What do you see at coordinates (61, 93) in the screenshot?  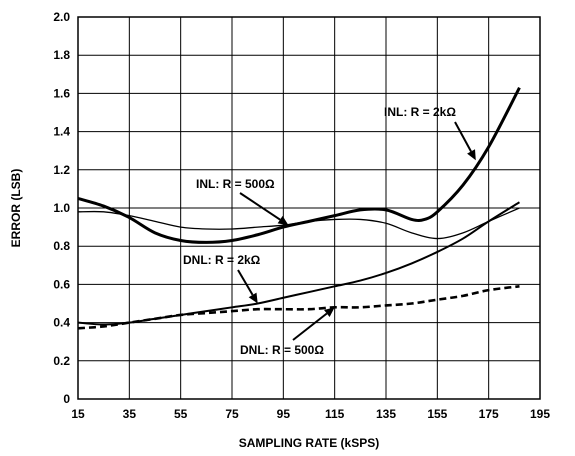 I see `y-tick-label: 1.6` at bounding box center [61, 93].